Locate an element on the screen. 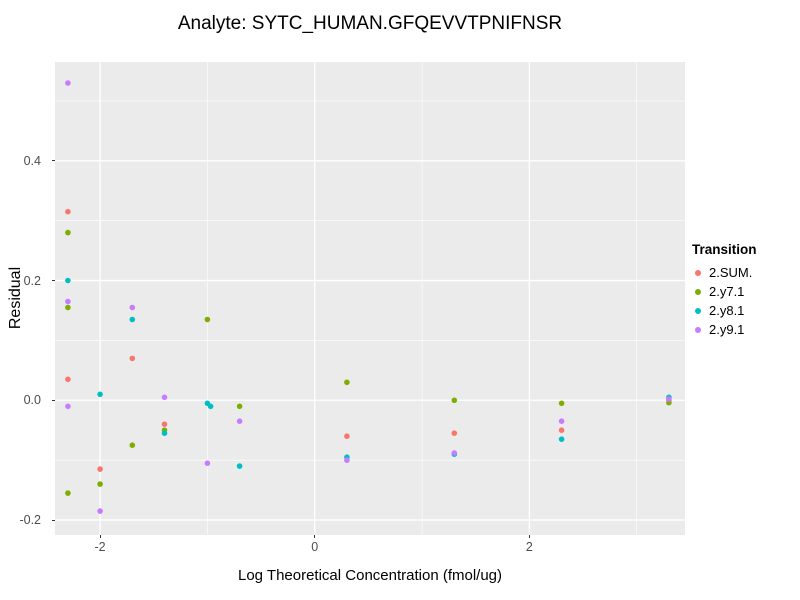 The height and width of the screenshot is (600, 800). legend-entry: 2.y7.1 is located at coordinates (724, 291).